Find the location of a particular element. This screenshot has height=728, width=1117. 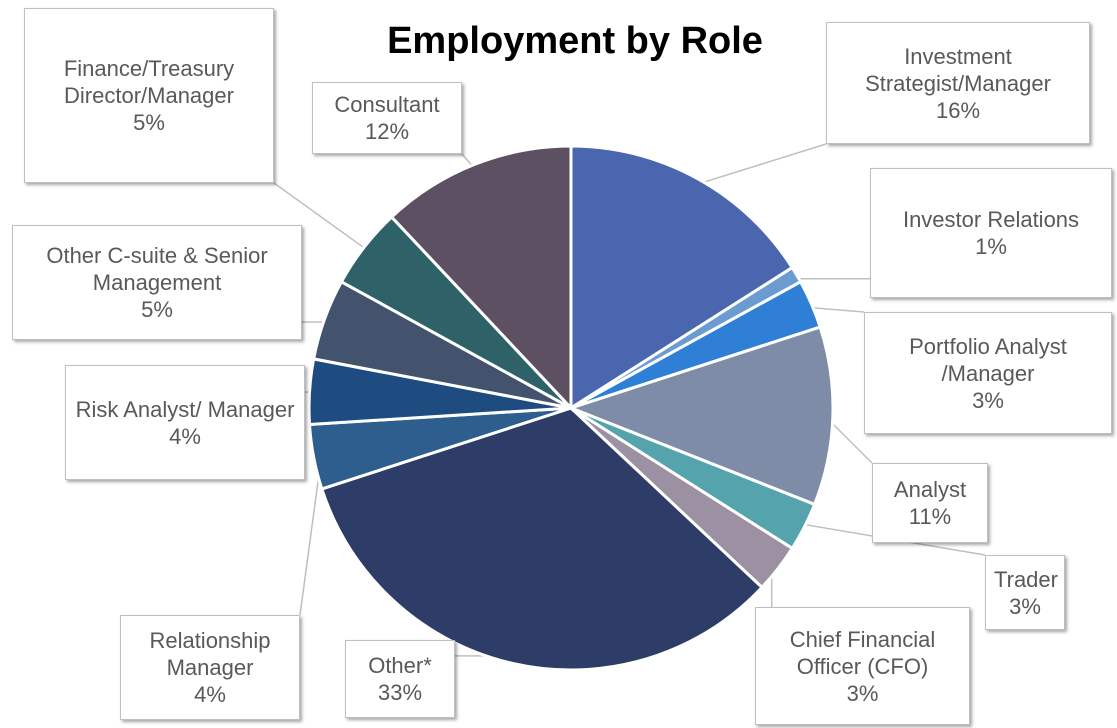

label-name: Portfolio Analyst /Manager is located at coordinates (988, 359).